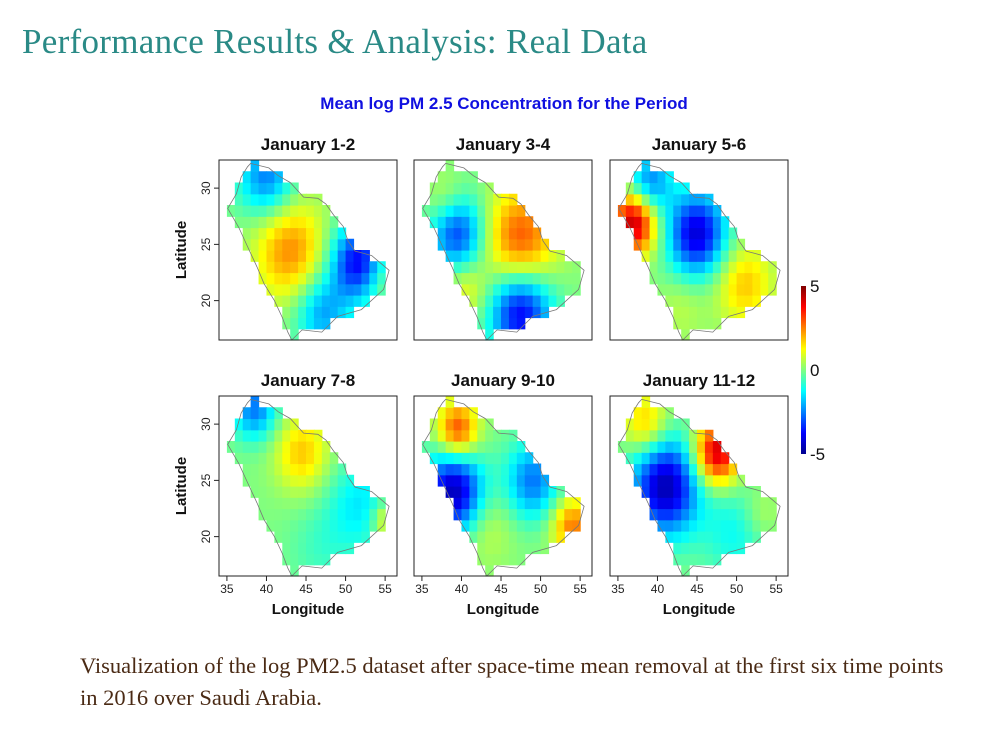 The width and height of the screenshot is (1008, 756). I want to click on y-tick-label: 20, so click(206, 301).